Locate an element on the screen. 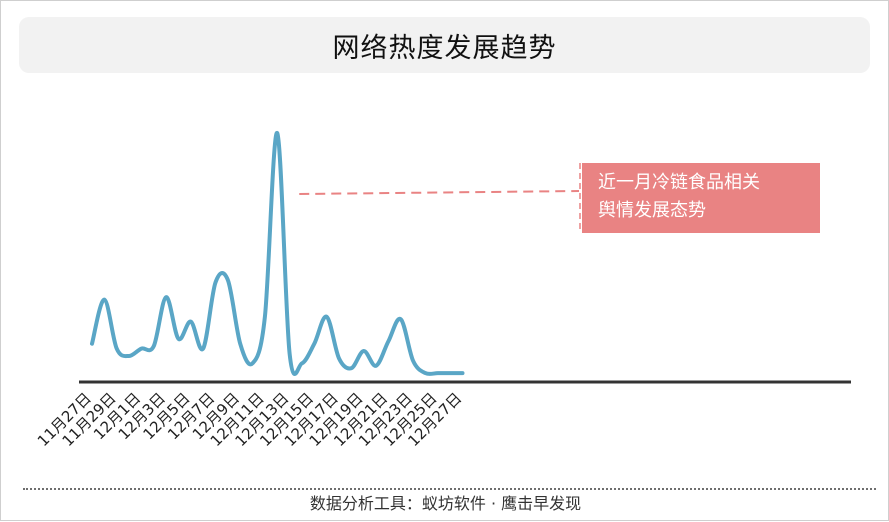 This screenshot has width=889, height=522. annotation-connector is located at coordinates (439, 192).